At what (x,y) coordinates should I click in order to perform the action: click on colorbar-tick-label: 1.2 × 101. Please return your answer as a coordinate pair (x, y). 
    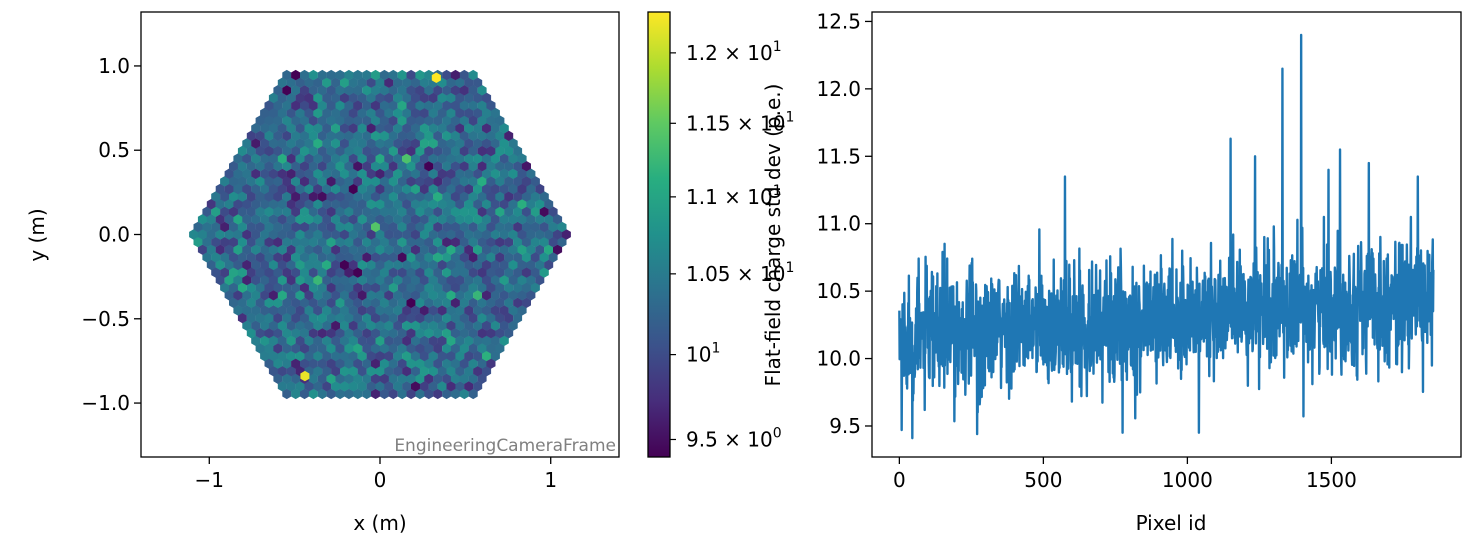
    Looking at the image, I should click on (734, 52).